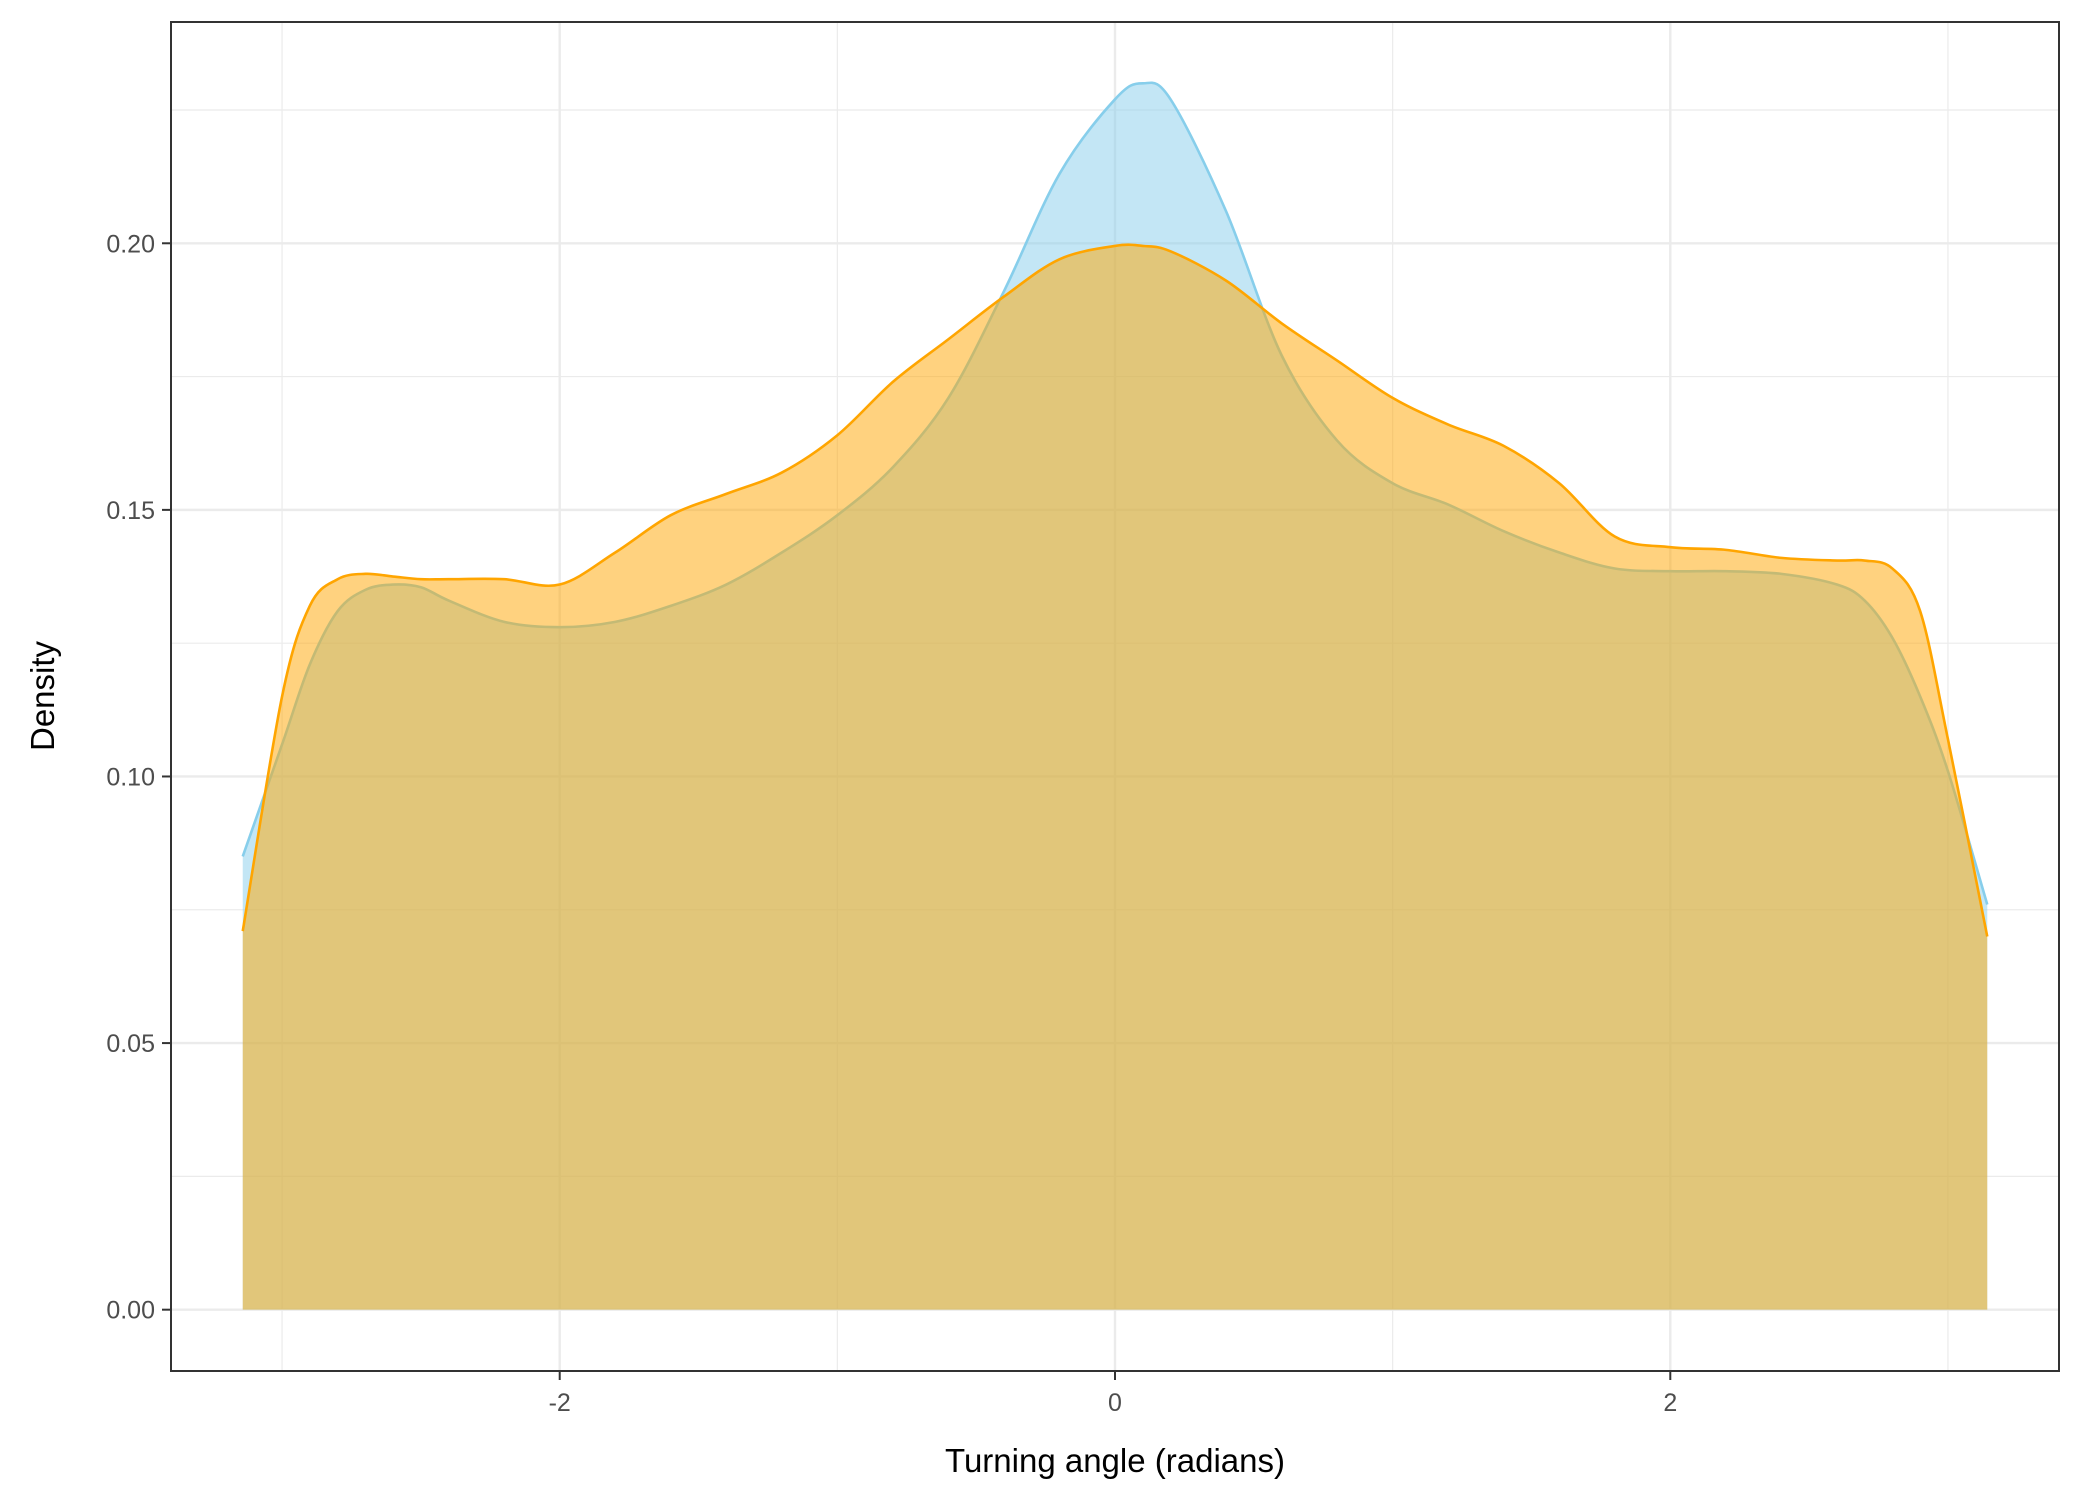 The height and width of the screenshot is (1500, 2100). I want to click on x-axis-ticks: -2 0 2, so click(1113, 1394).